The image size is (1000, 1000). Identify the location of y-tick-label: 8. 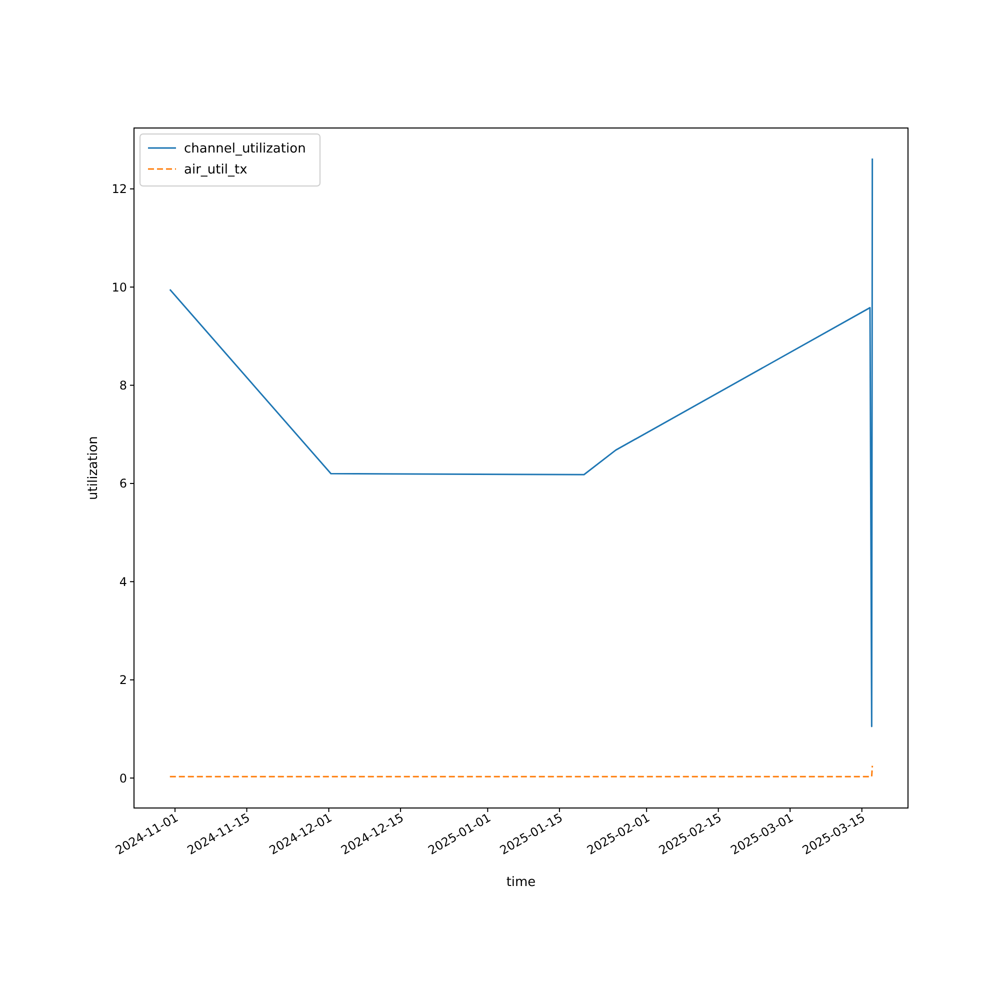
(123, 385).